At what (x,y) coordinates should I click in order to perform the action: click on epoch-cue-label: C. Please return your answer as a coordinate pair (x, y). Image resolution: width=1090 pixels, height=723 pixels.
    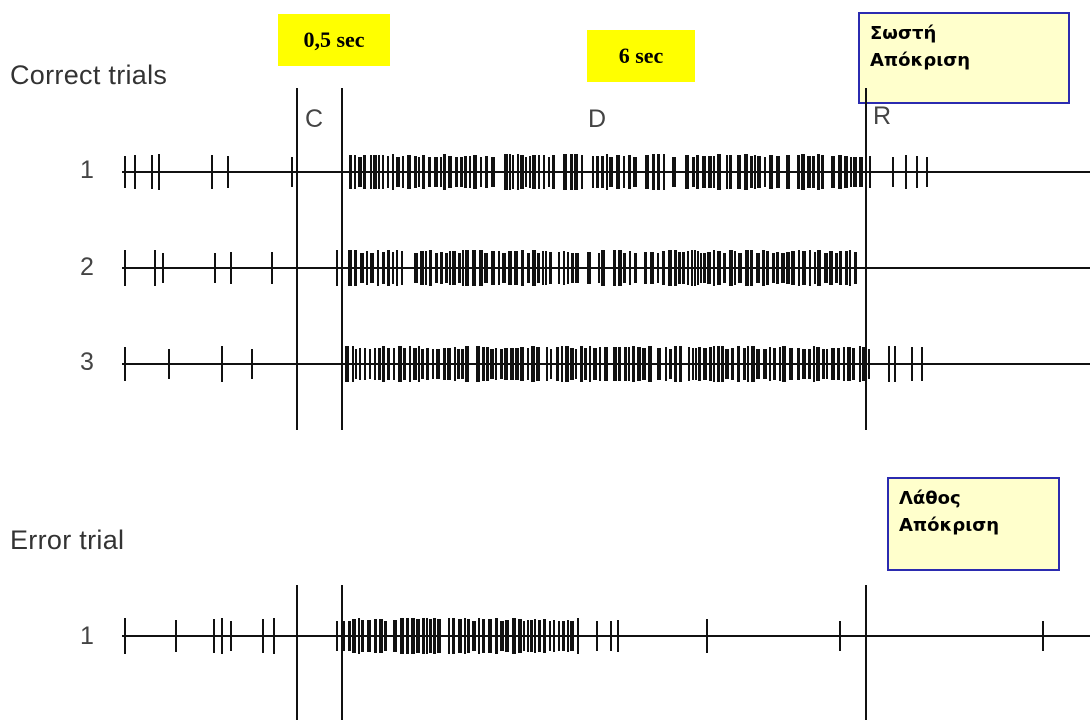
    Looking at the image, I should click on (314, 119).